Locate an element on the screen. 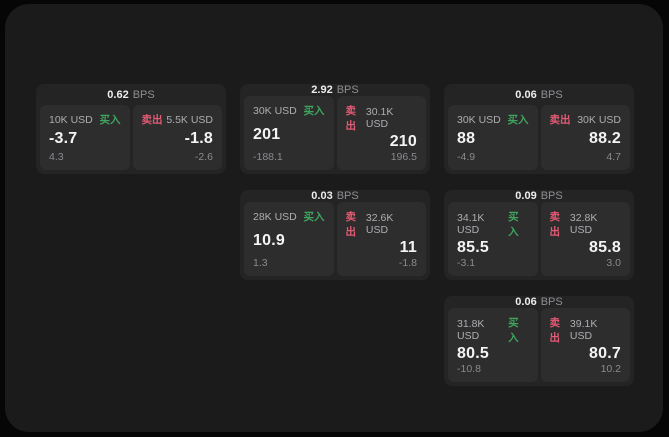 This screenshot has width=669, height=437. buy-panel: 34.1K USD 买入 85.5 -3.1 is located at coordinates (493, 239).